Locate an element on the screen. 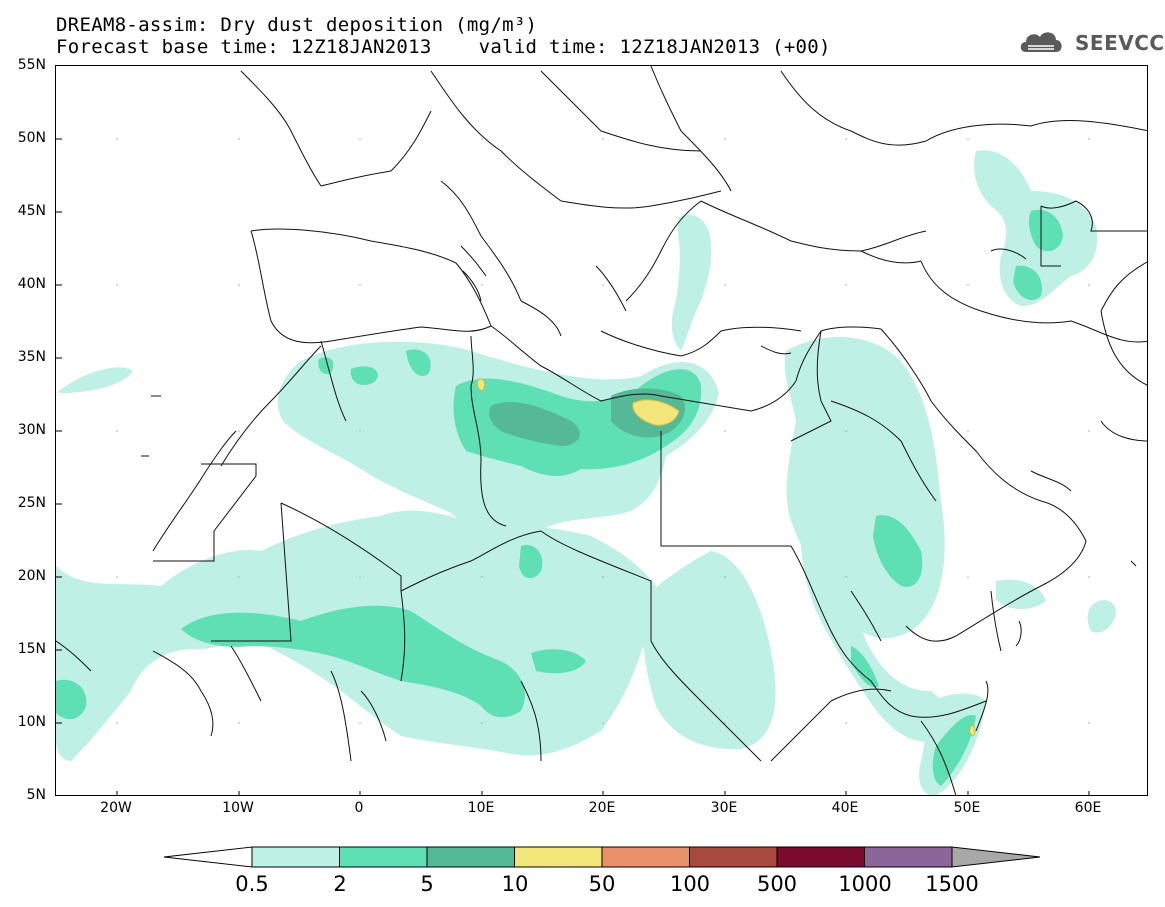 This screenshot has width=1165, height=907. lat-label-45n: 45N is located at coordinates (31, 211).